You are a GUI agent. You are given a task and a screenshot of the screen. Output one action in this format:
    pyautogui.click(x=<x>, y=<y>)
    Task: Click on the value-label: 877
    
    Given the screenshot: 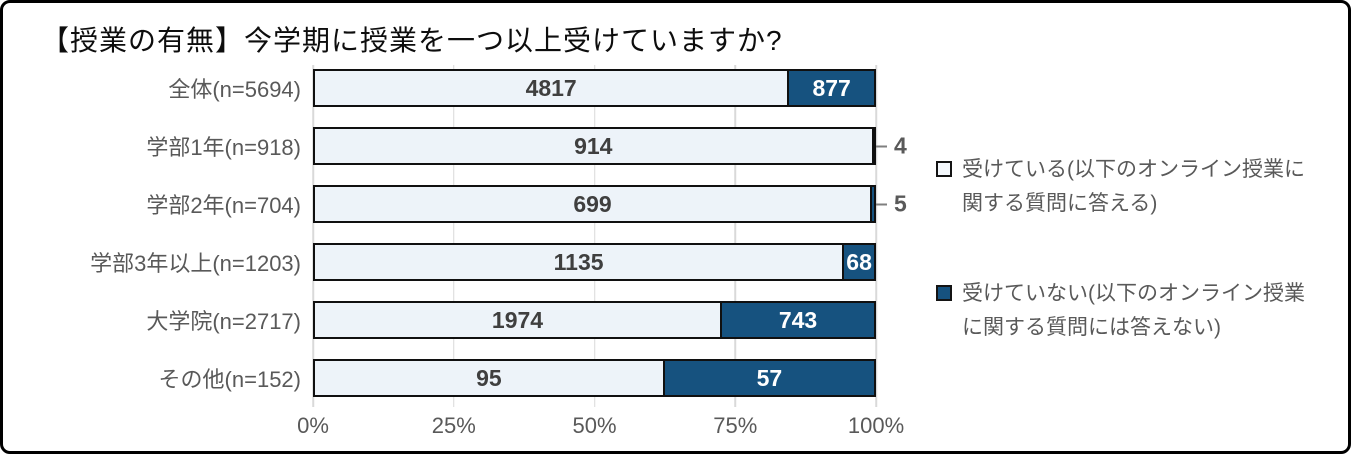 What is the action you would take?
    pyautogui.click(x=831, y=87)
    